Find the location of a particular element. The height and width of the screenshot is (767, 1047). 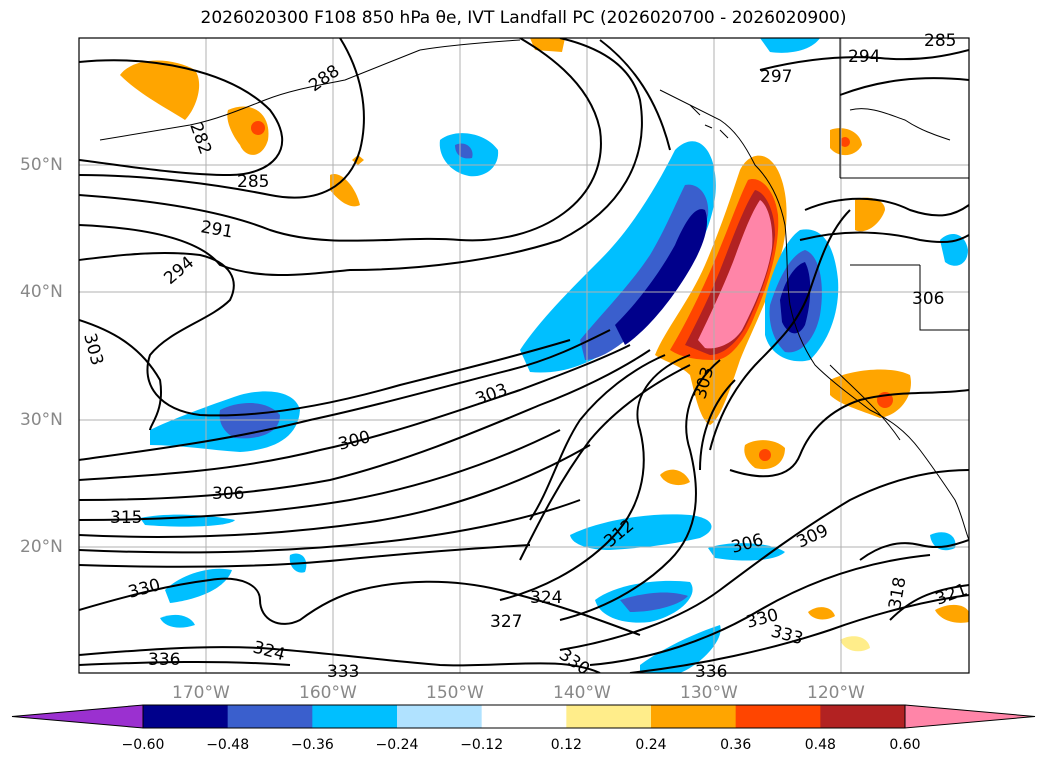

contour-label: 327 is located at coordinates (506, 622).